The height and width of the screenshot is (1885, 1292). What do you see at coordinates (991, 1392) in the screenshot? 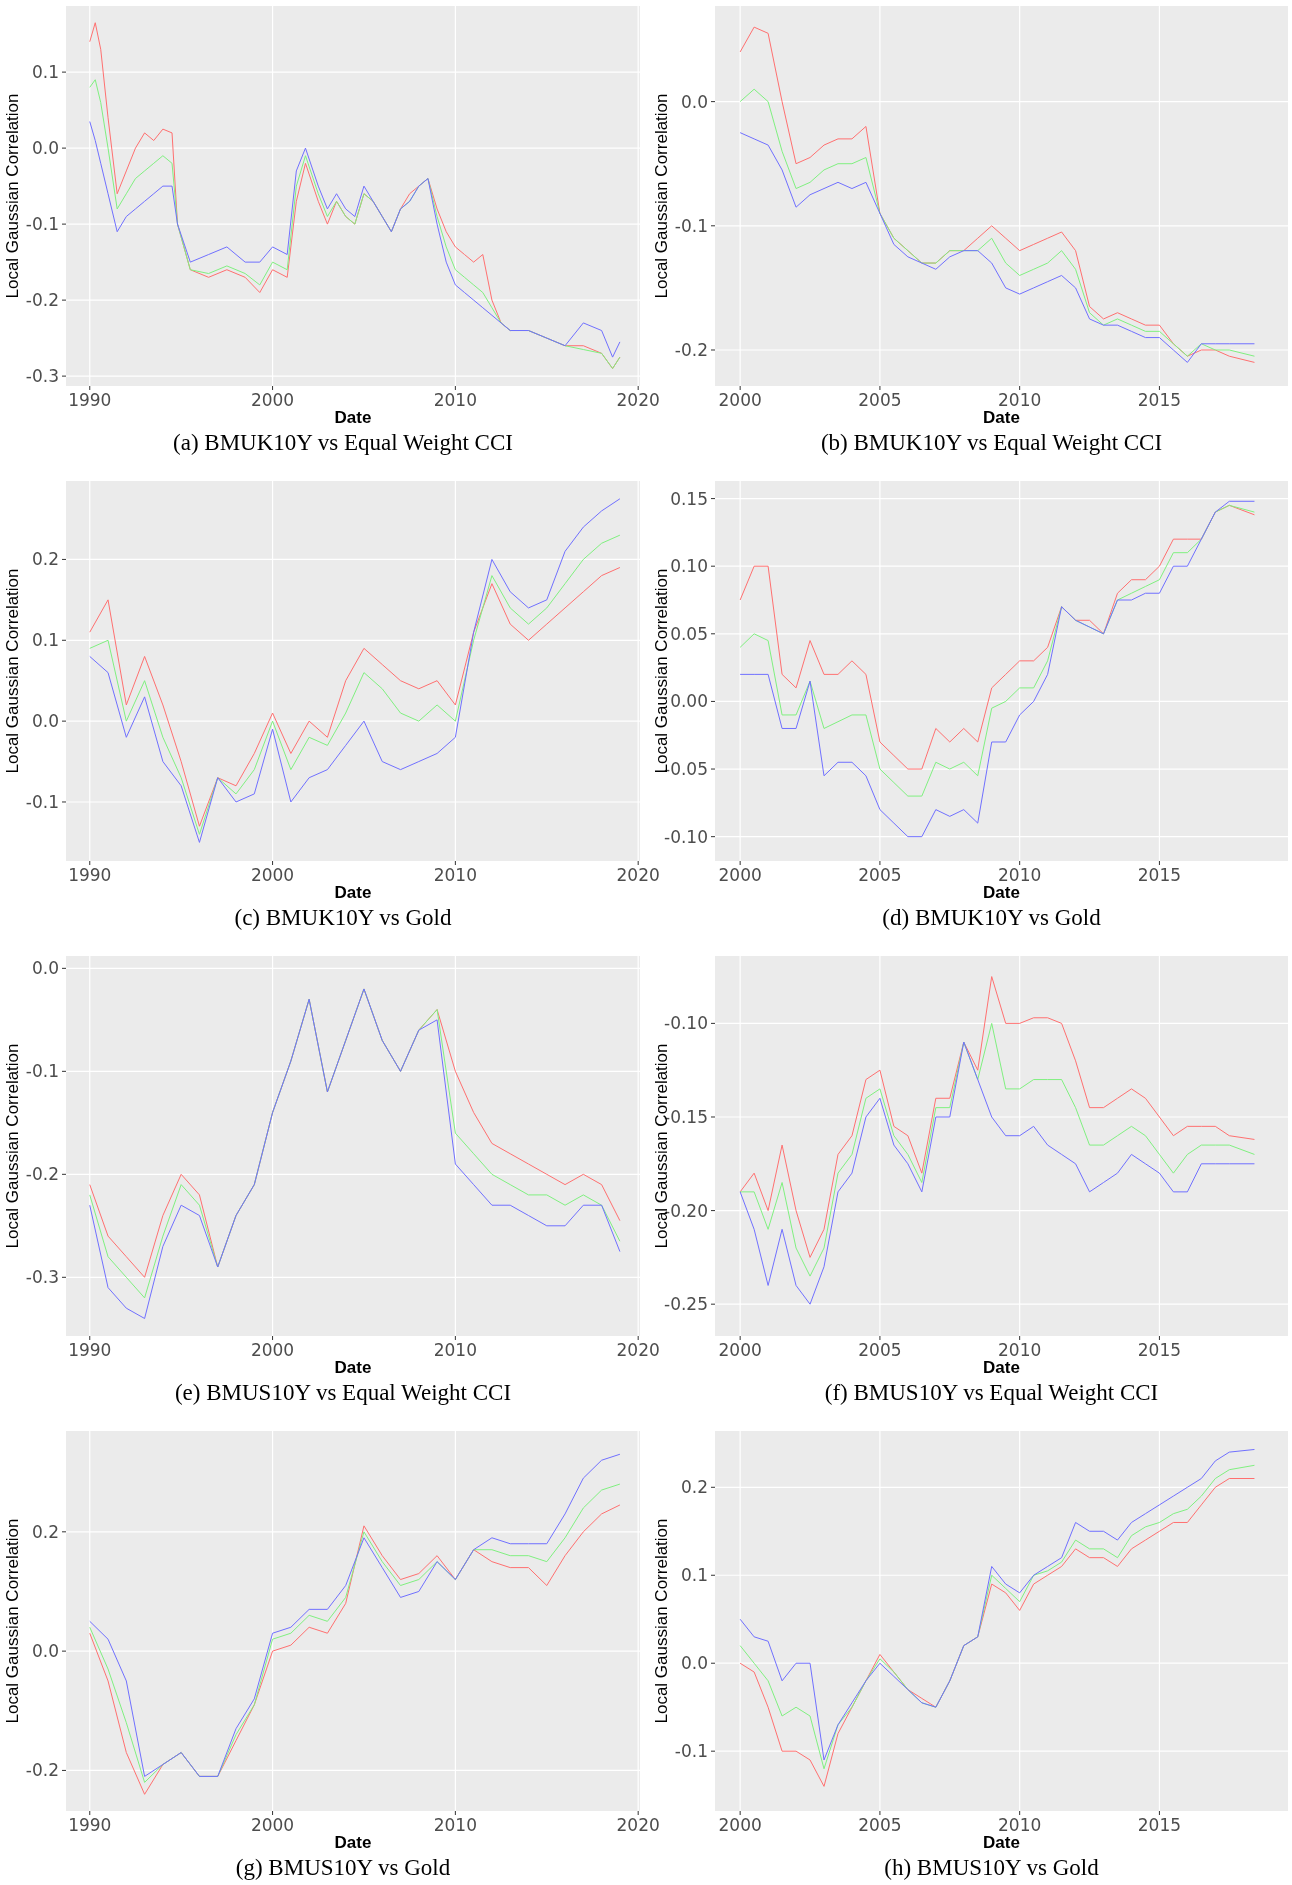
I see `text: (f) BMUS10Y vs Equal Weight CCI` at bounding box center [991, 1392].